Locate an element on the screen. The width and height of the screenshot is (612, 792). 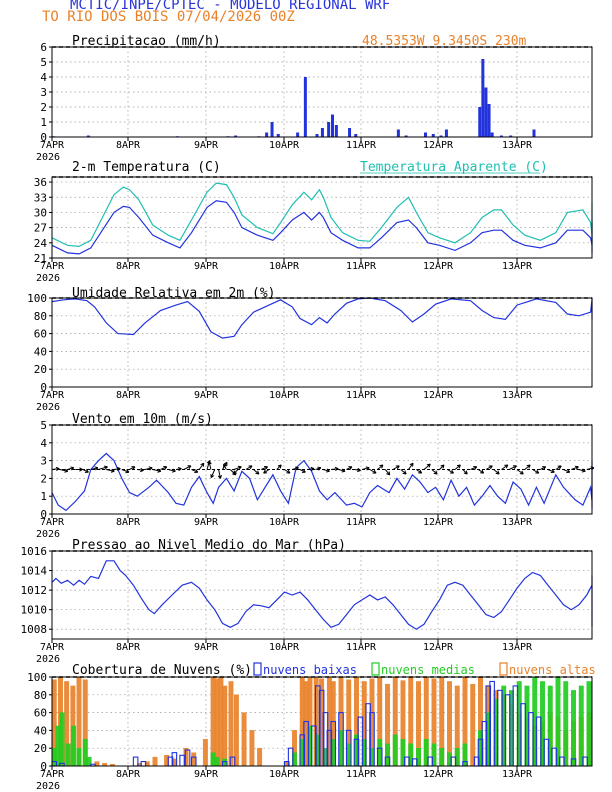
p4-xtick-label: 12APR is located at coordinates (438, 522).